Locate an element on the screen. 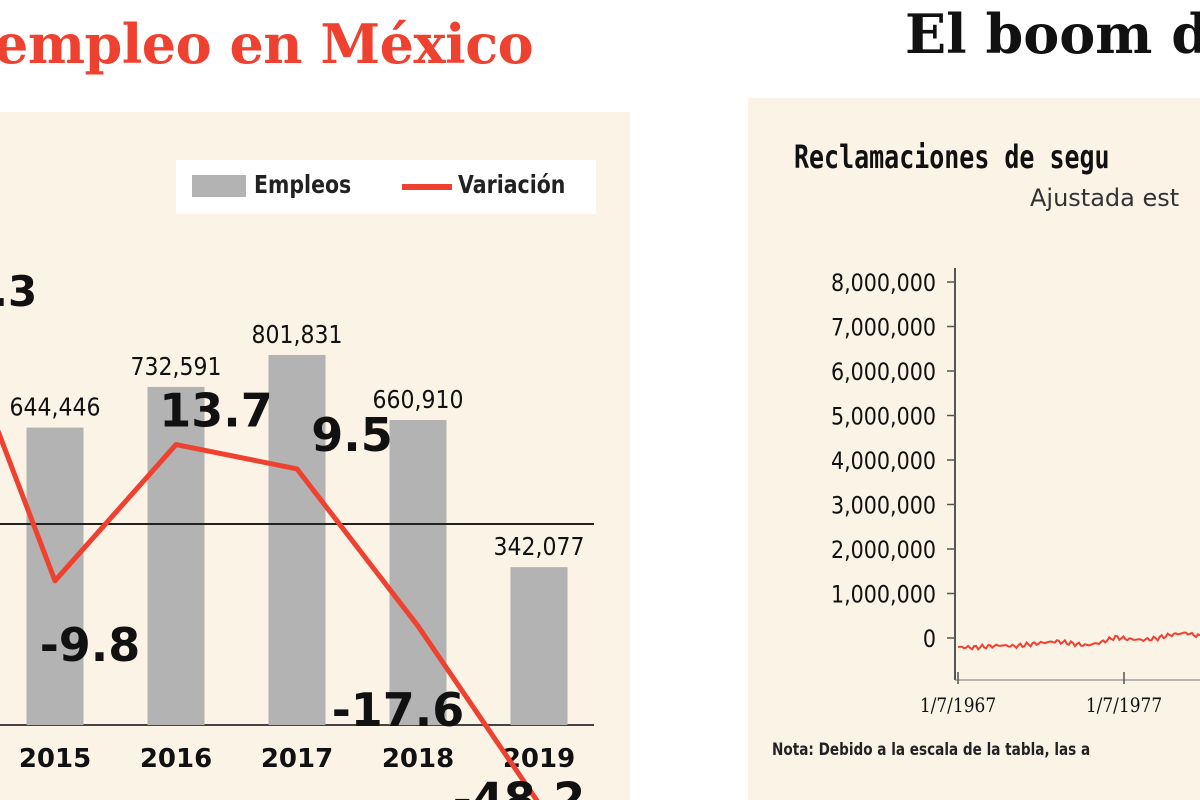 The image size is (1200, 800). chart-title-left: empleo en México is located at coordinates (267, 44).